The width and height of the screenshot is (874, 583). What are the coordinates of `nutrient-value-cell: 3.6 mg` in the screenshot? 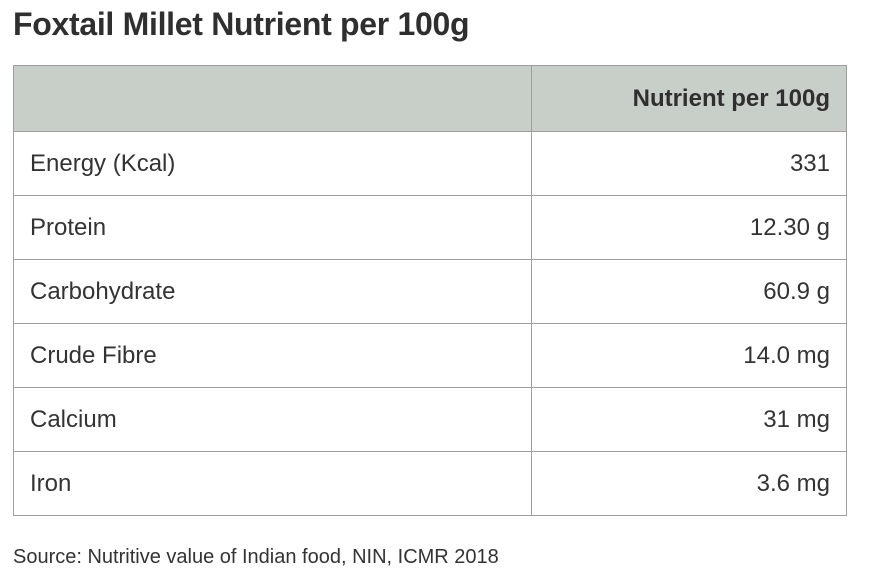 It's located at (689, 483).